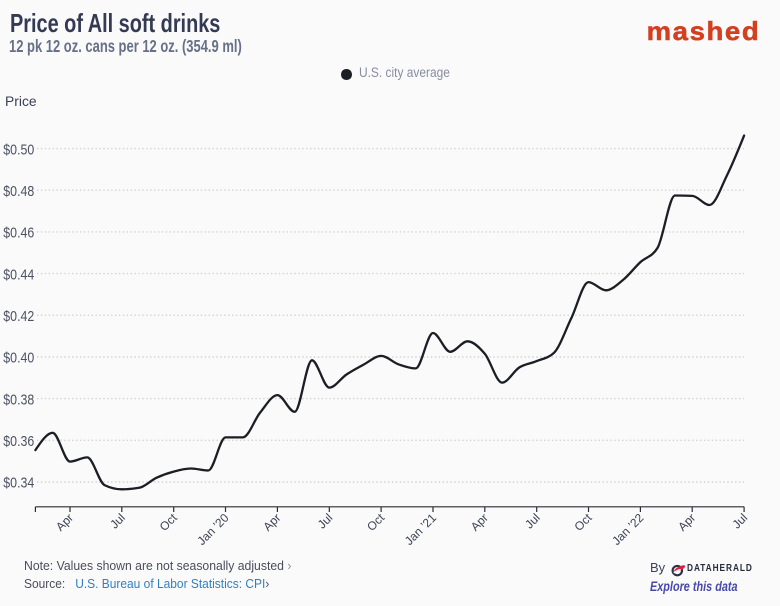  What do you see at coordinates (18, 274) in the screenshot?
I see `svg-text: $0.44` at bounding box center [18, 274].